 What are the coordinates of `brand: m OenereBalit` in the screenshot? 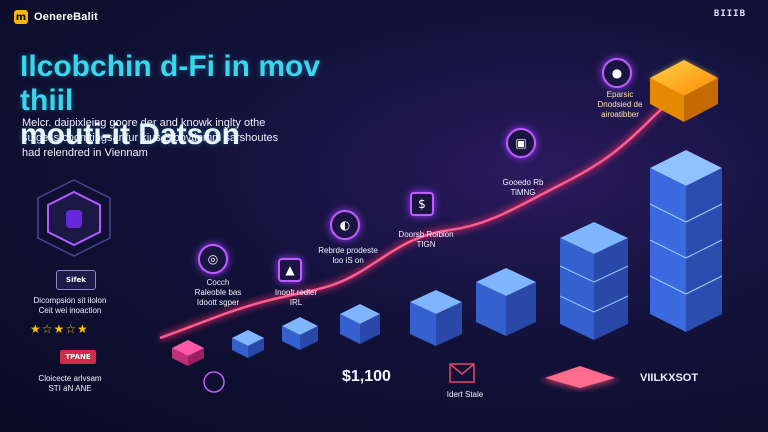 It's located at (56, 17).